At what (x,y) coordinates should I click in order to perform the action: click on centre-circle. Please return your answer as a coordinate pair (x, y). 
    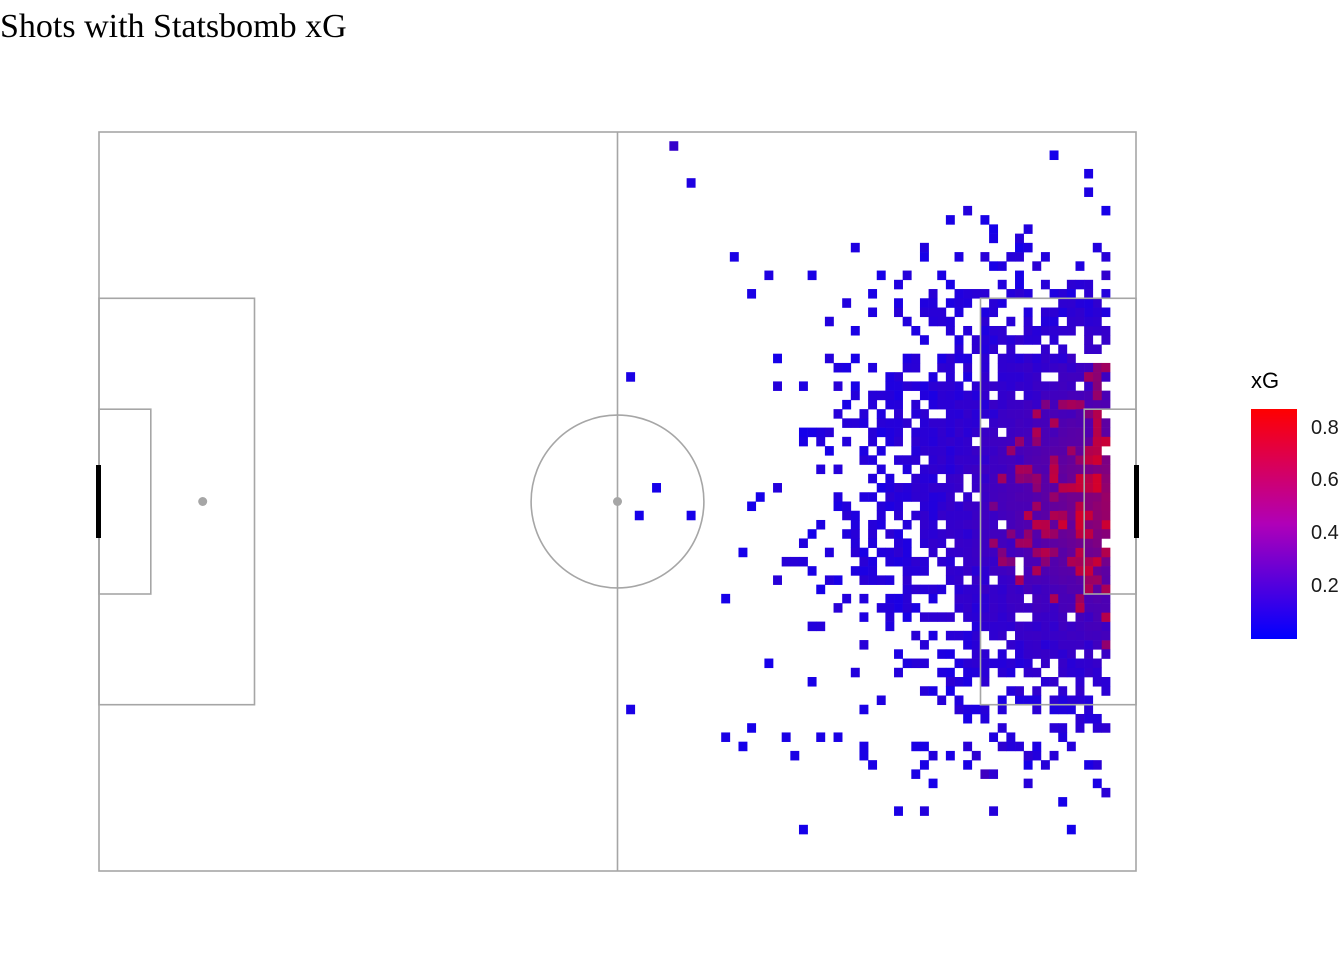
    Looking at the image, I should click on (617, 501).